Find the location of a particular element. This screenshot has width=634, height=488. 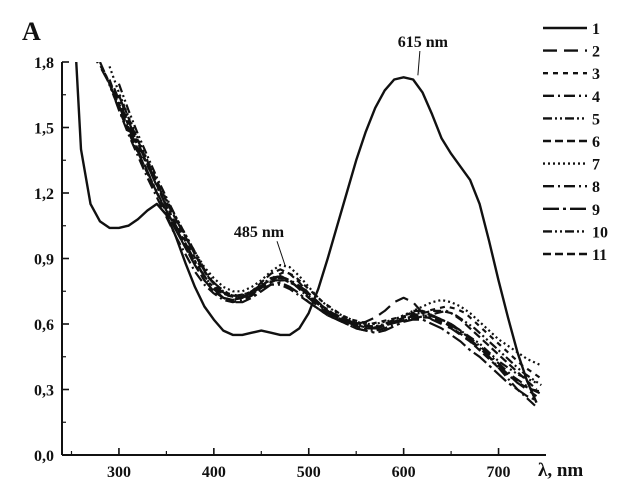

x-tick-label: 400 is located at coordinates (214, 472).